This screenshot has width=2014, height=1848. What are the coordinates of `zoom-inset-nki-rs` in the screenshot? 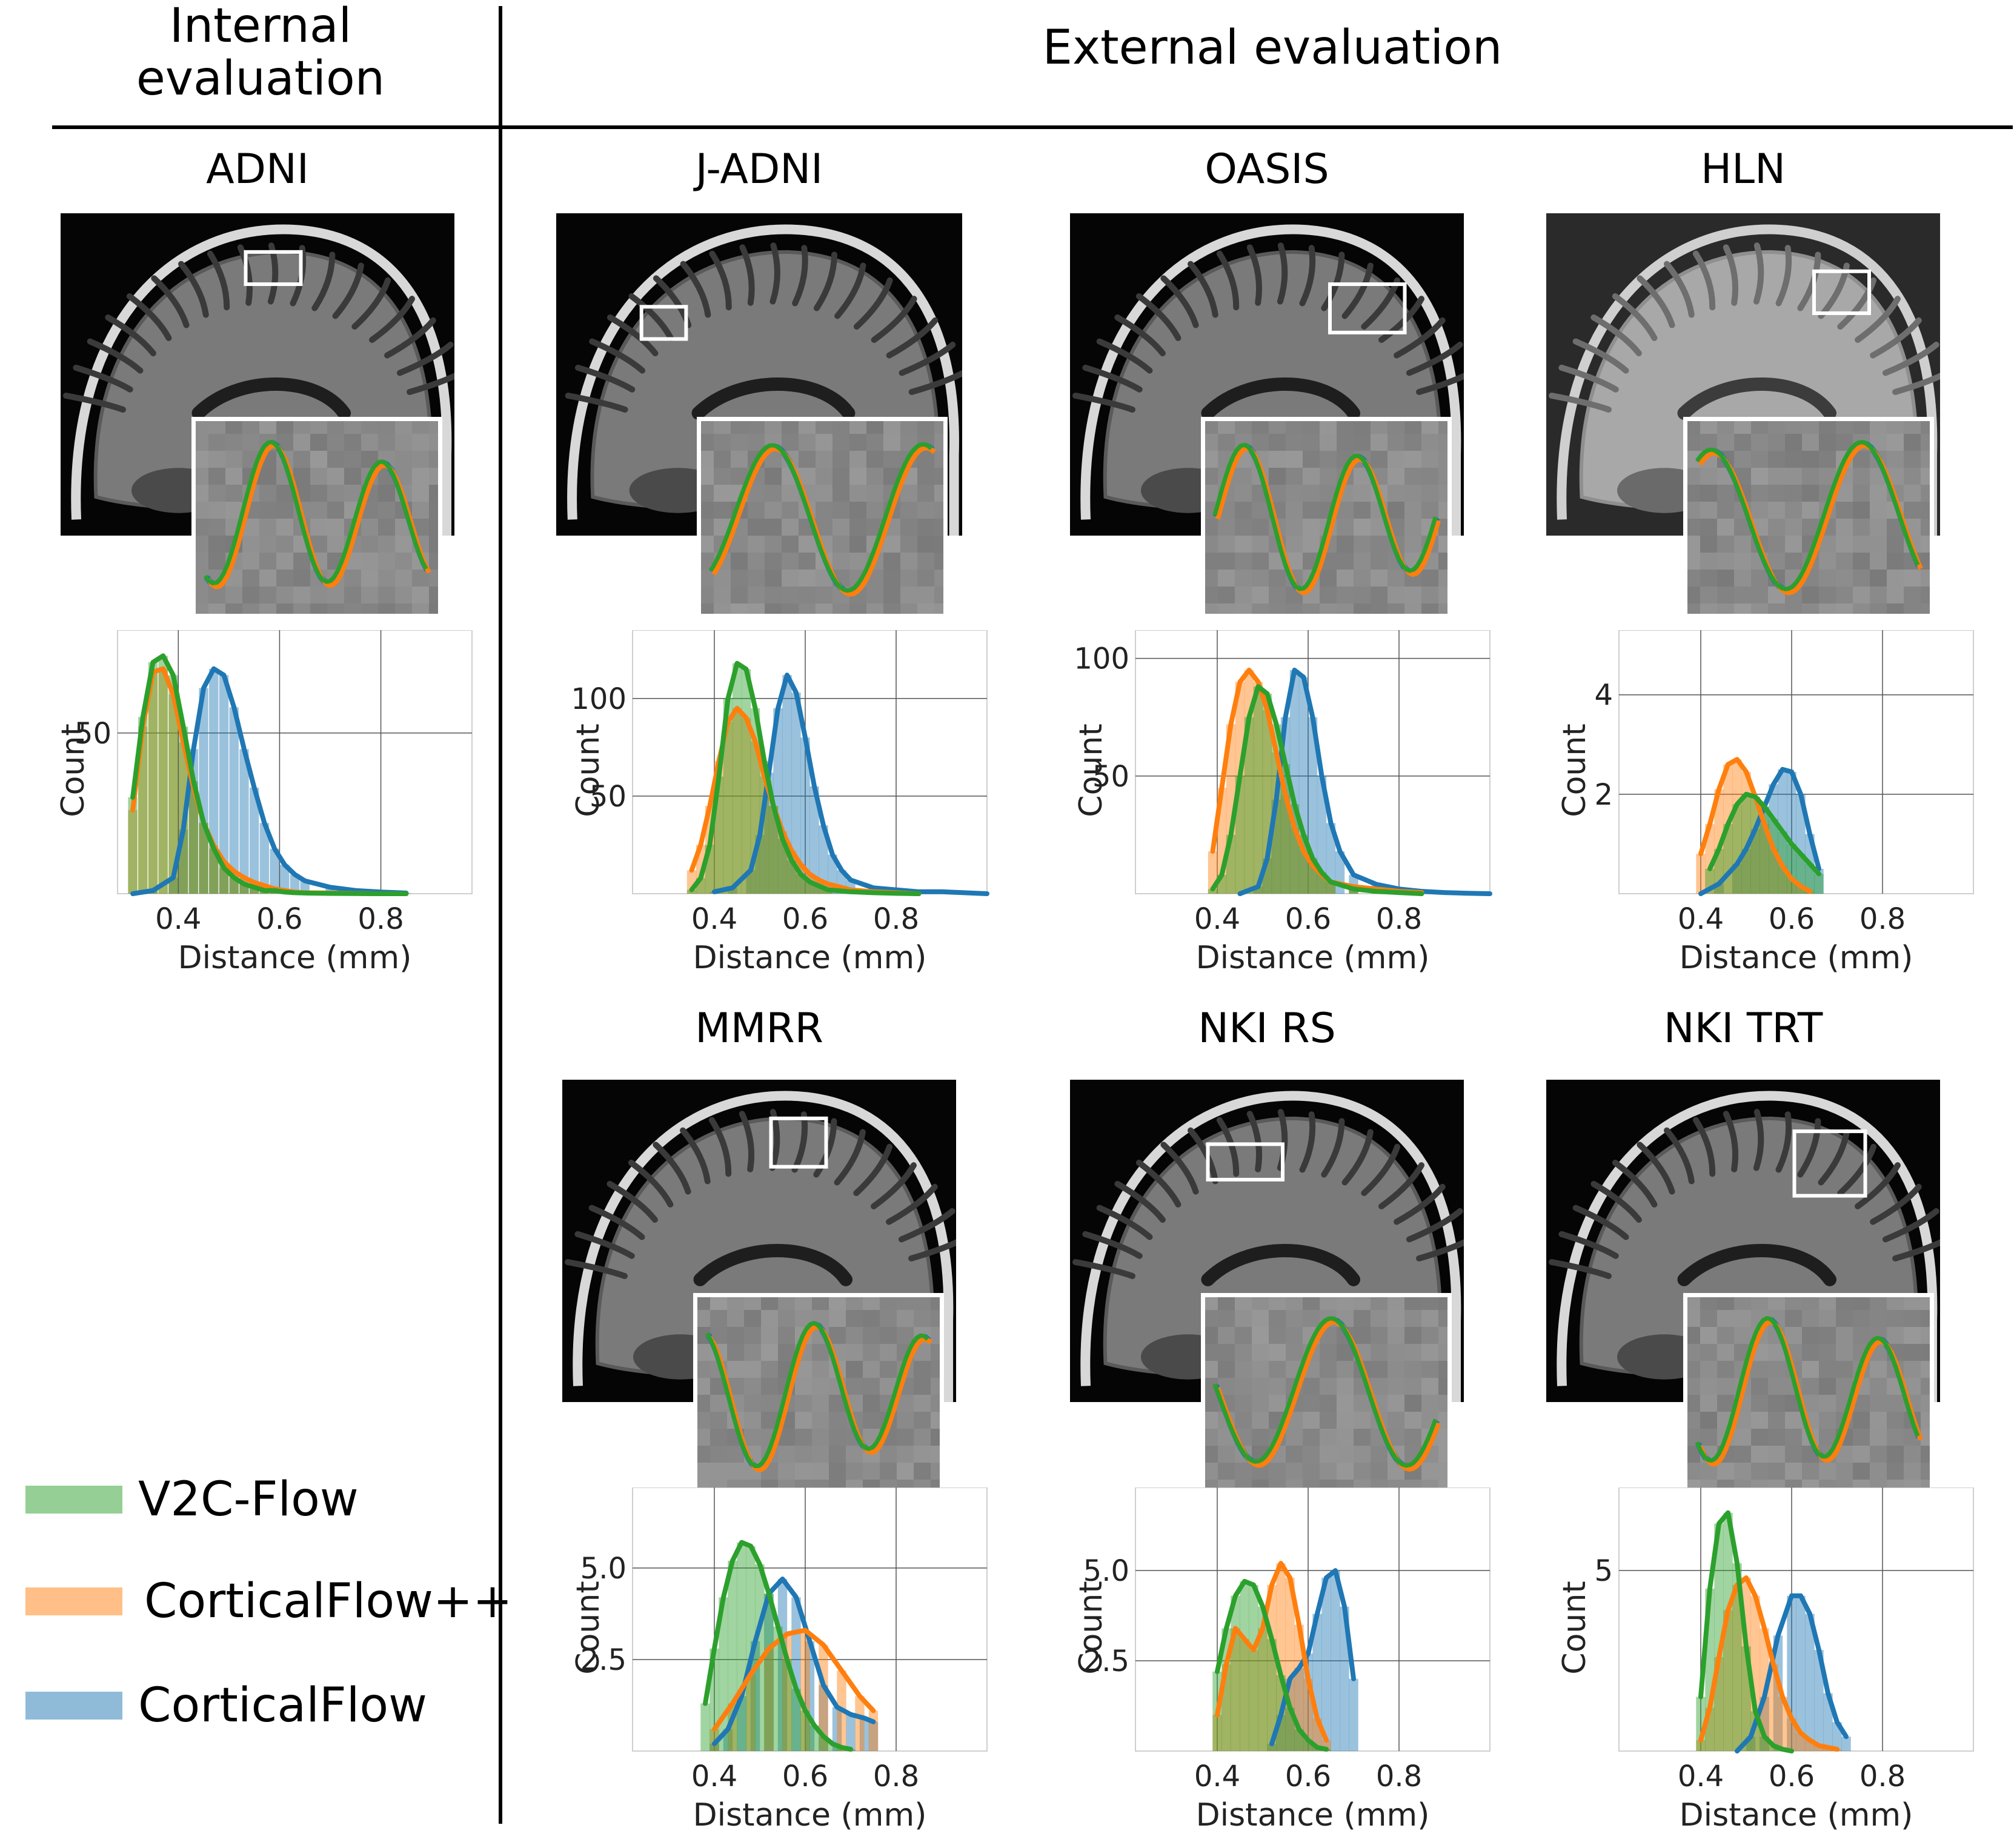 It's located at (1326, 1393).